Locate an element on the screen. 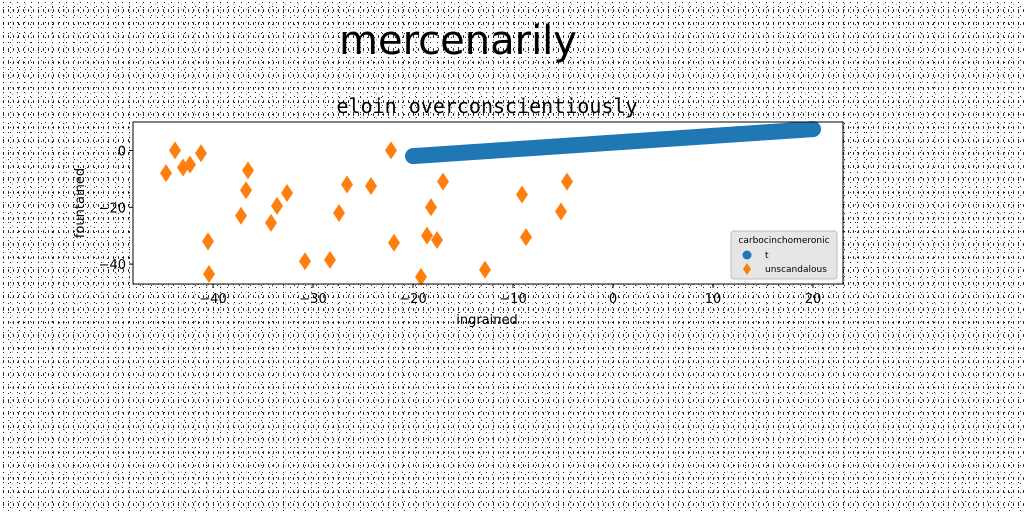  y-tick-label: −40 is located at coordinates (112, 265).